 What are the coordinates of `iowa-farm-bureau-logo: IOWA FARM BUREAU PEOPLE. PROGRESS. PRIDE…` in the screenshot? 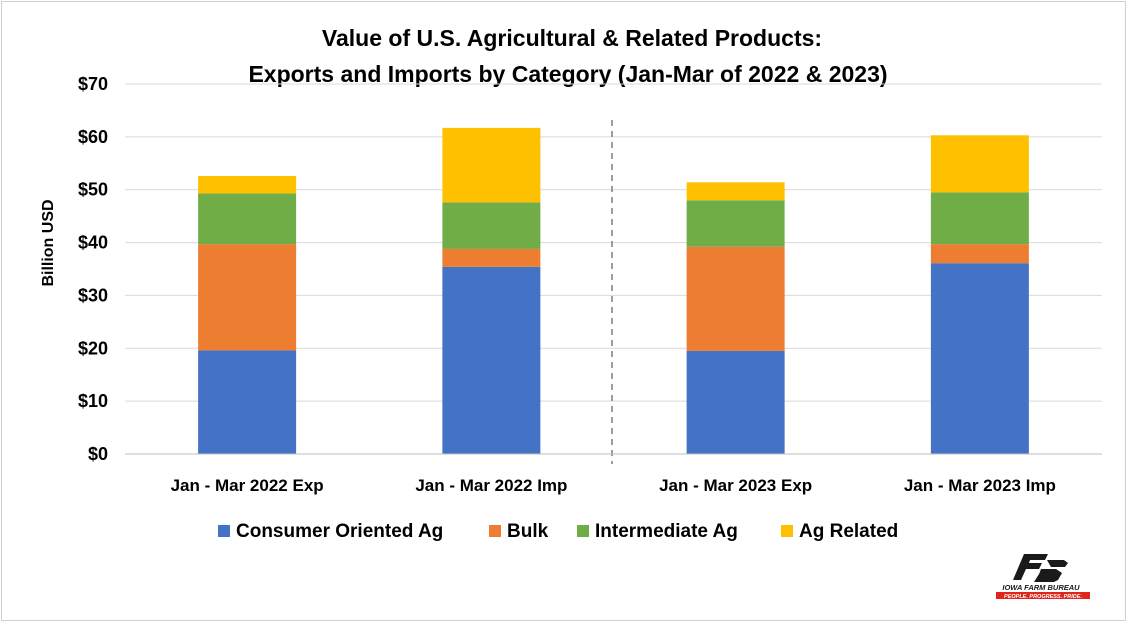 It's located at (1043, 577).